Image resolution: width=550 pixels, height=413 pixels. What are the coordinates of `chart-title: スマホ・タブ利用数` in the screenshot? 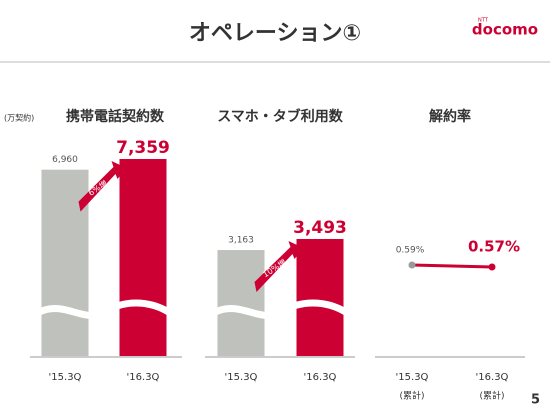 It's located at (280, 116).